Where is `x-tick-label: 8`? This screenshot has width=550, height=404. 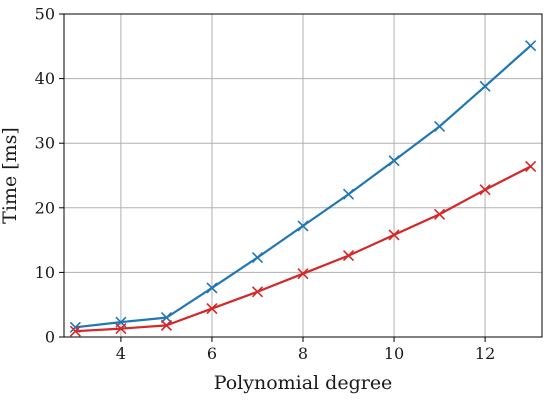 x-tick-label: 8 is located at coordinates (303, 353).